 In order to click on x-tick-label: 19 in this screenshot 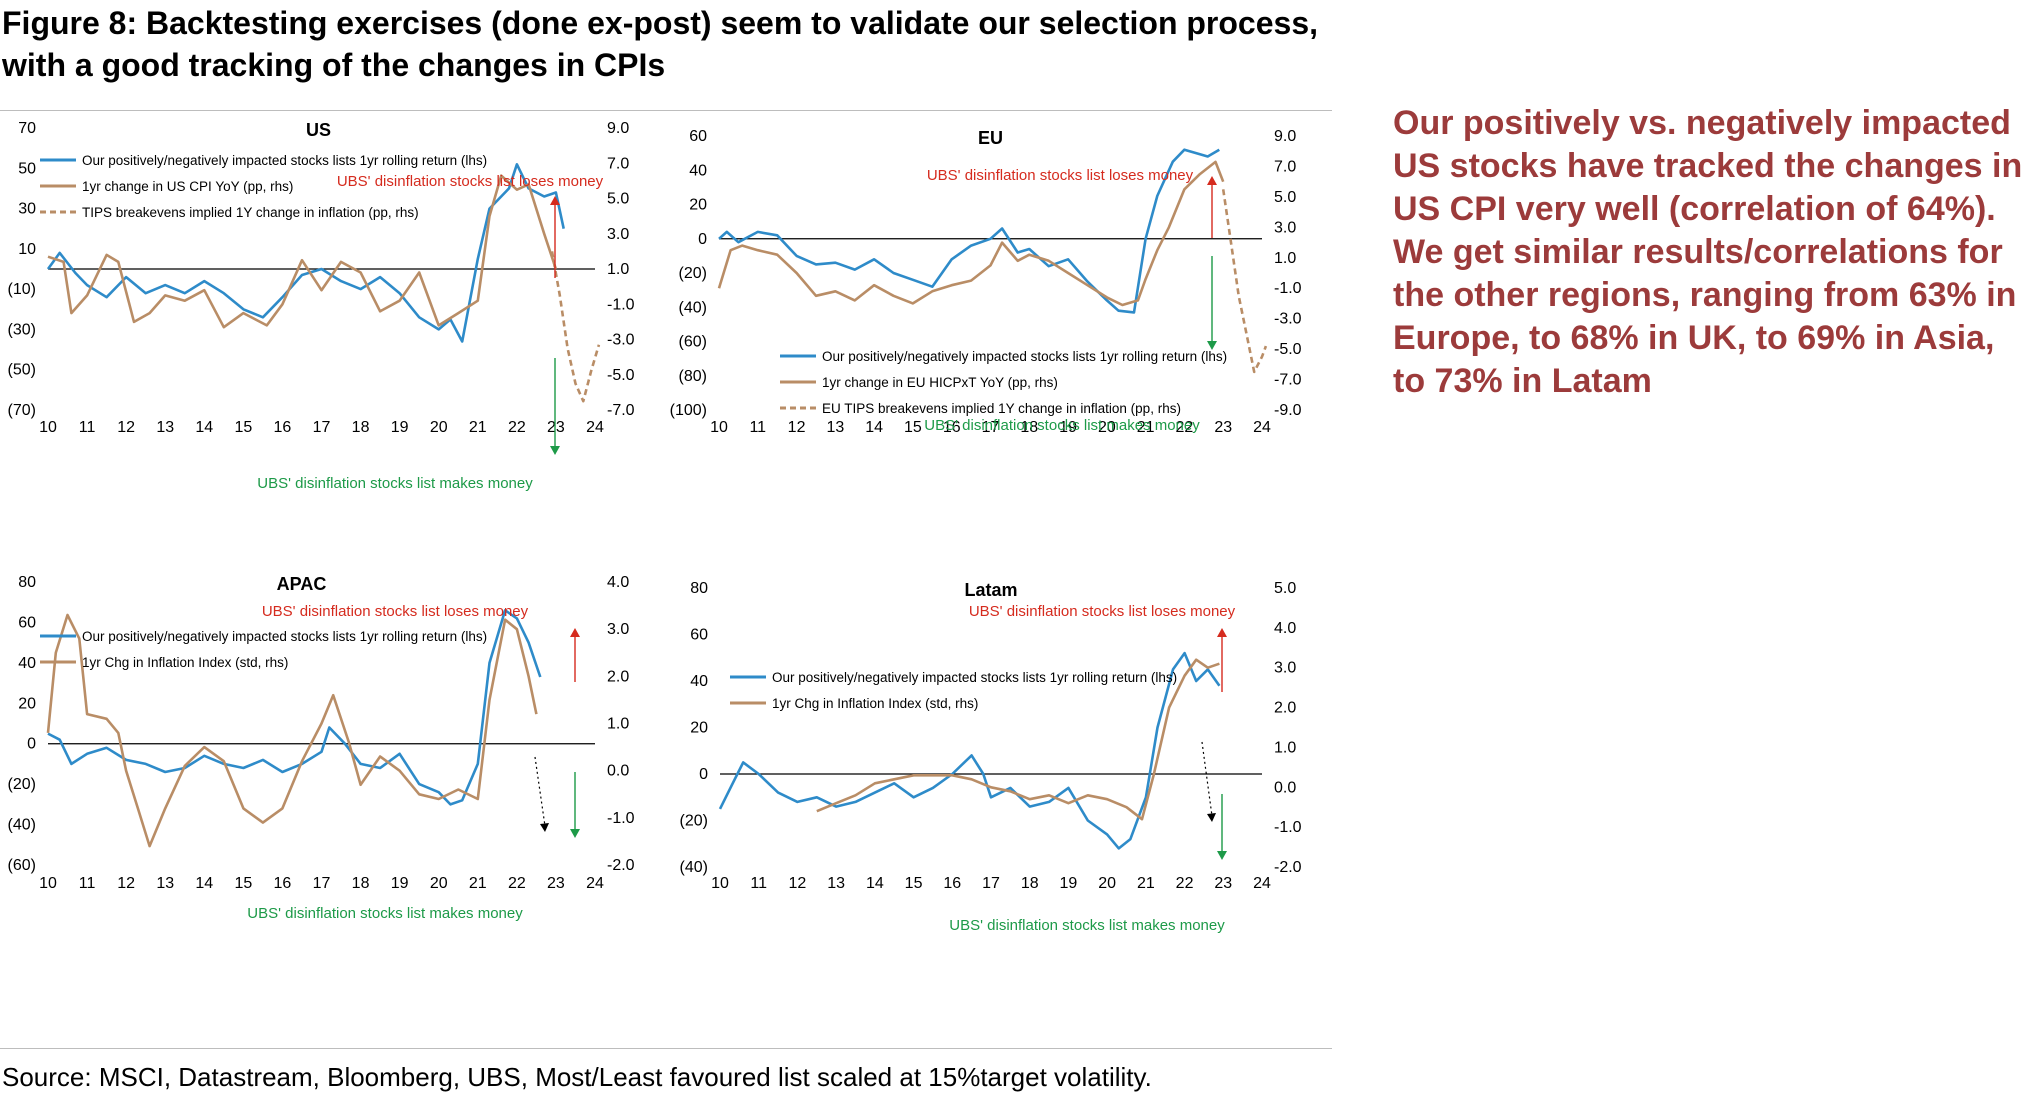, I will do `click(400, 427)`.